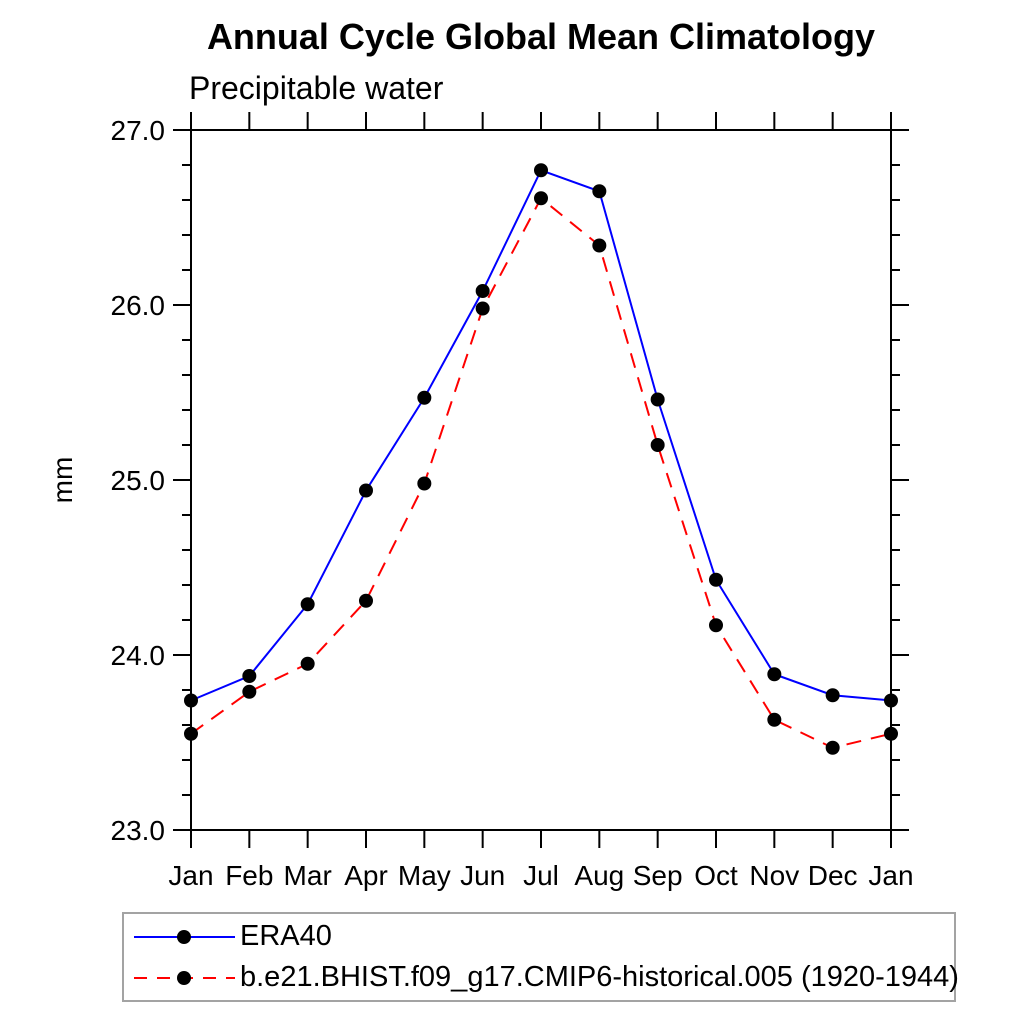 The width and height of the screenshot is (1024, 1024). What do you see at coordinates (716, 875) in the screenshot?
I see `x-tick-label: Oct` at bounding box center [716, 875].